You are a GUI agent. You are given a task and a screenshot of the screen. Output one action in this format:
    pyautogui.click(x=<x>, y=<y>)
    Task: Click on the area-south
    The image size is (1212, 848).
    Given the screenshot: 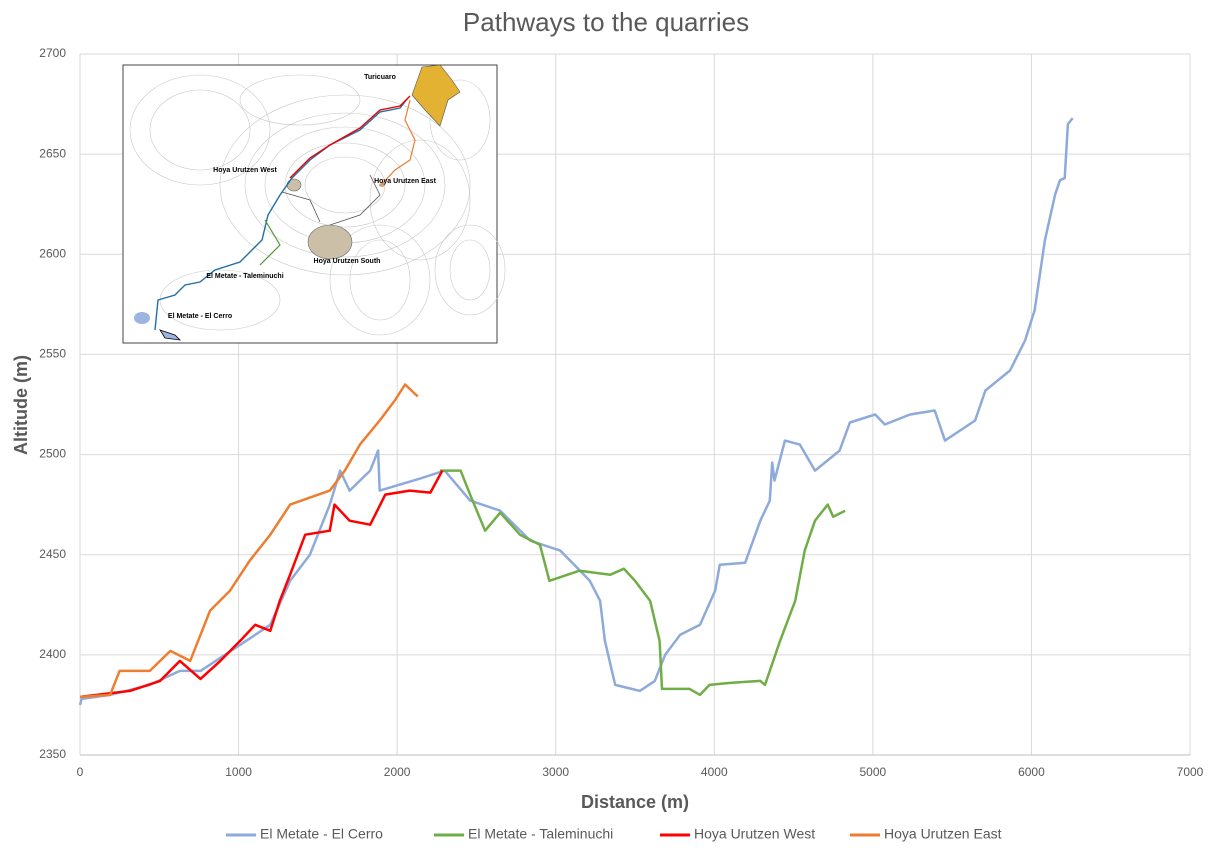 What is the action you would take?
    pyautogui.click(x=330, y=242)
    